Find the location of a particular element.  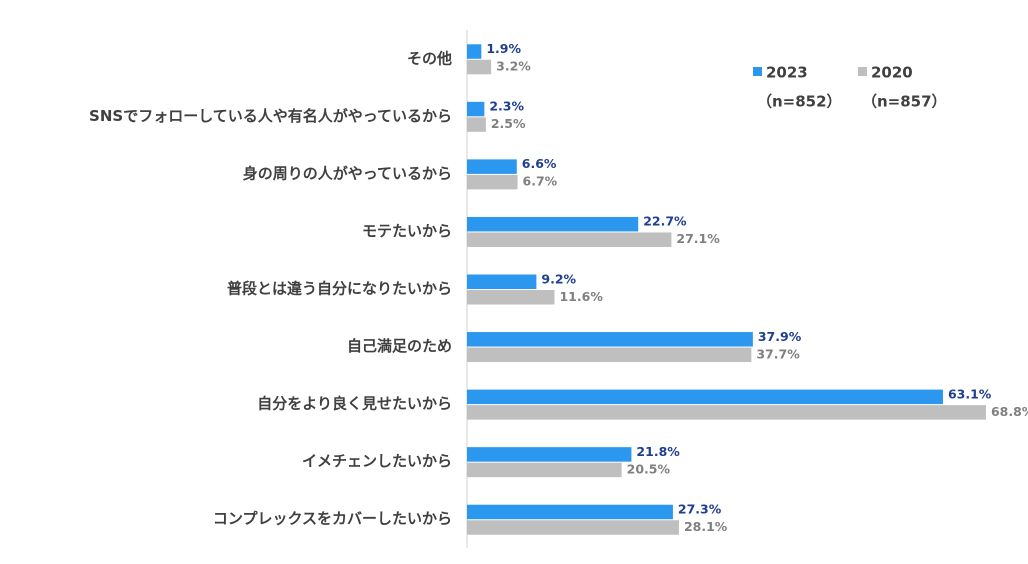

legend-note: （n=852） is located at coordinates (799, 102).